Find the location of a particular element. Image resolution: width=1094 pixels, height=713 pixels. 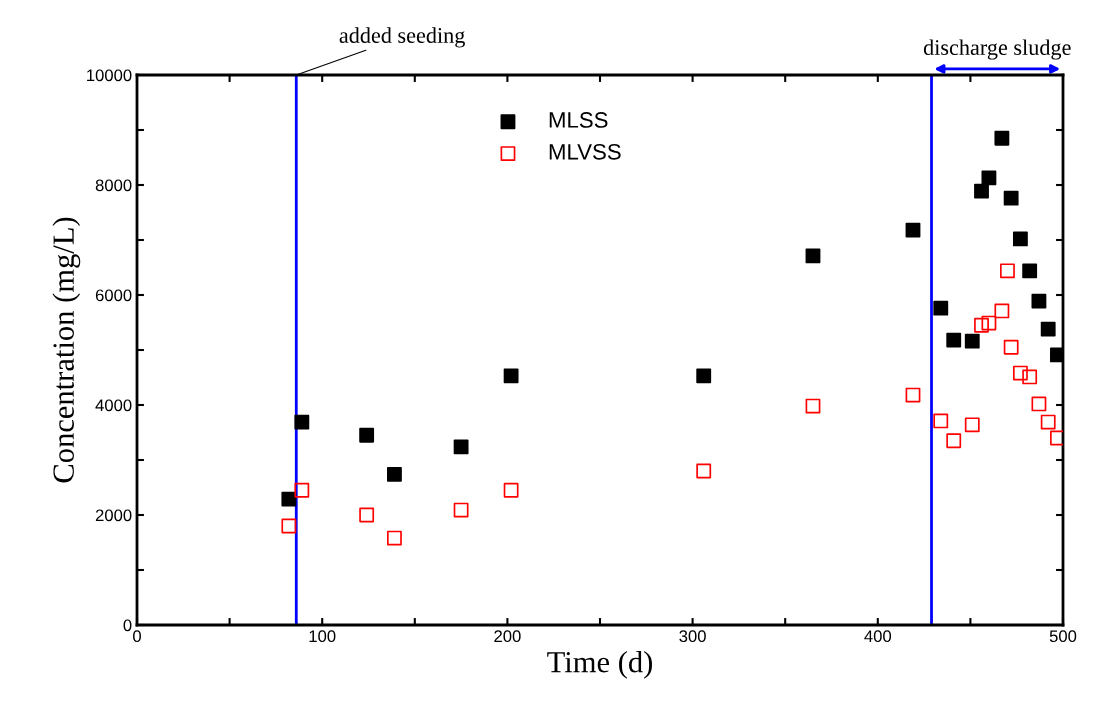

legend-label: MLVSS is located at coordinates (585, 151).